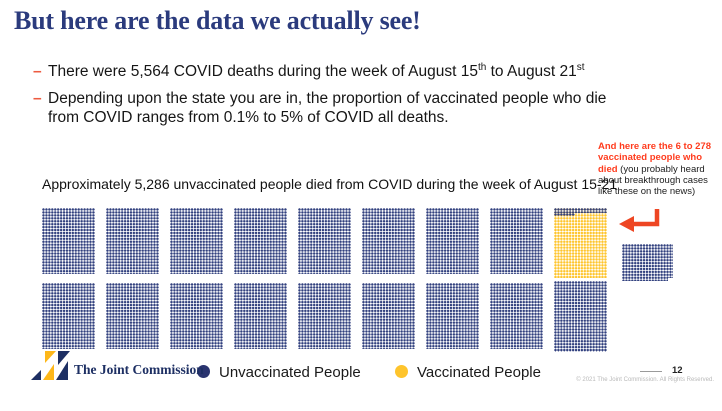 This screenshot has height=411, width=722. Describe the element at coordinates (639, 220) in the screenshot. I see `arrow-left-icon` at that location.